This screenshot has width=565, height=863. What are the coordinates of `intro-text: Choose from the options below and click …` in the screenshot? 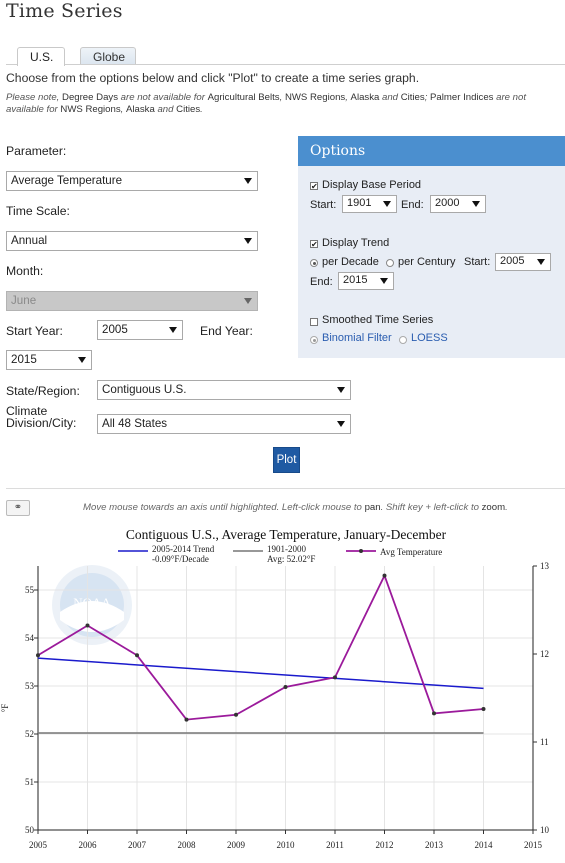 It's located at (213, 78).